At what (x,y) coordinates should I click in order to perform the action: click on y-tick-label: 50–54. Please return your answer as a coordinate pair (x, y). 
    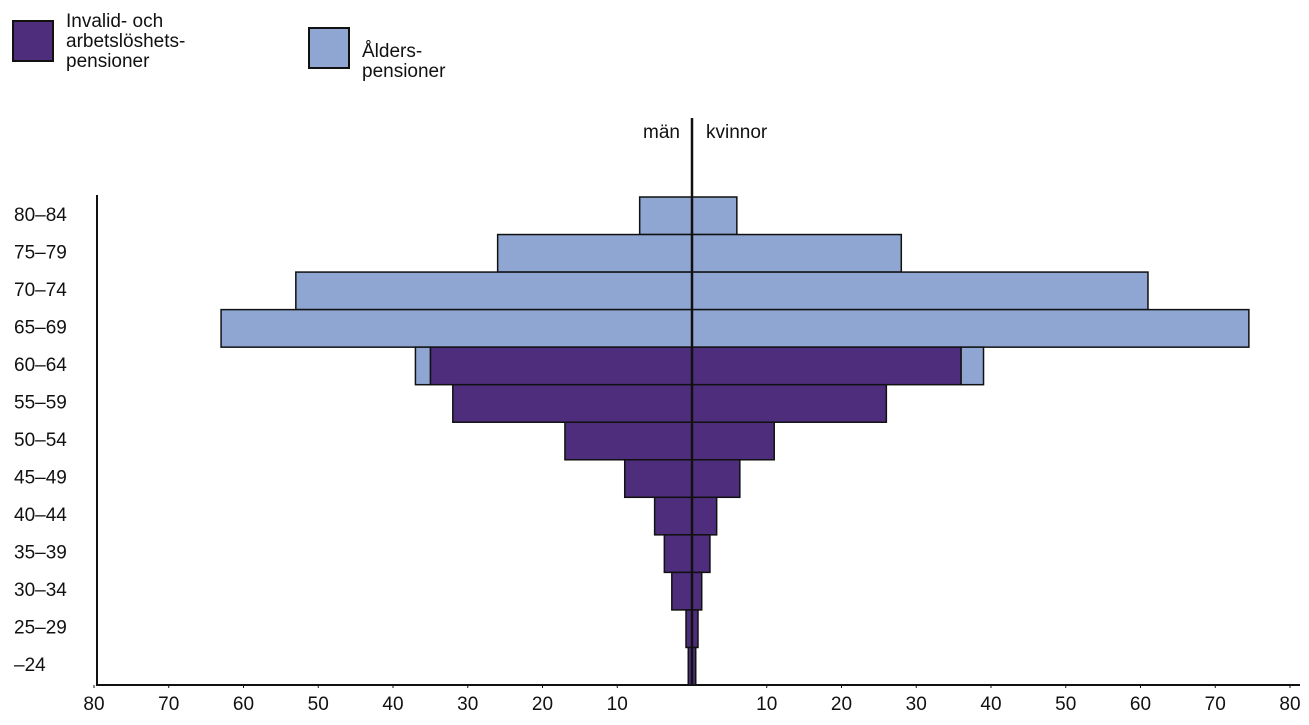
    Looking at the image, I should click on (40, 440).